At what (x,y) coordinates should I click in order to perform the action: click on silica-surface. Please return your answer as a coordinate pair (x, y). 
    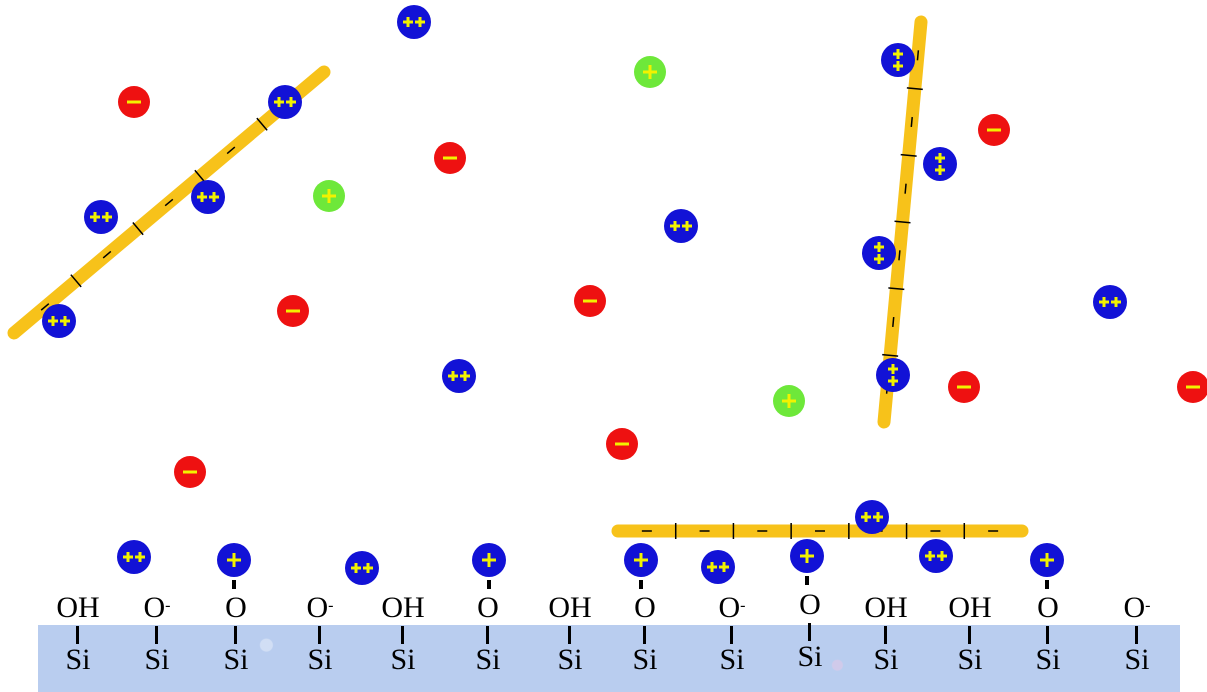
    Looking at the image, I should click on (609, 658).